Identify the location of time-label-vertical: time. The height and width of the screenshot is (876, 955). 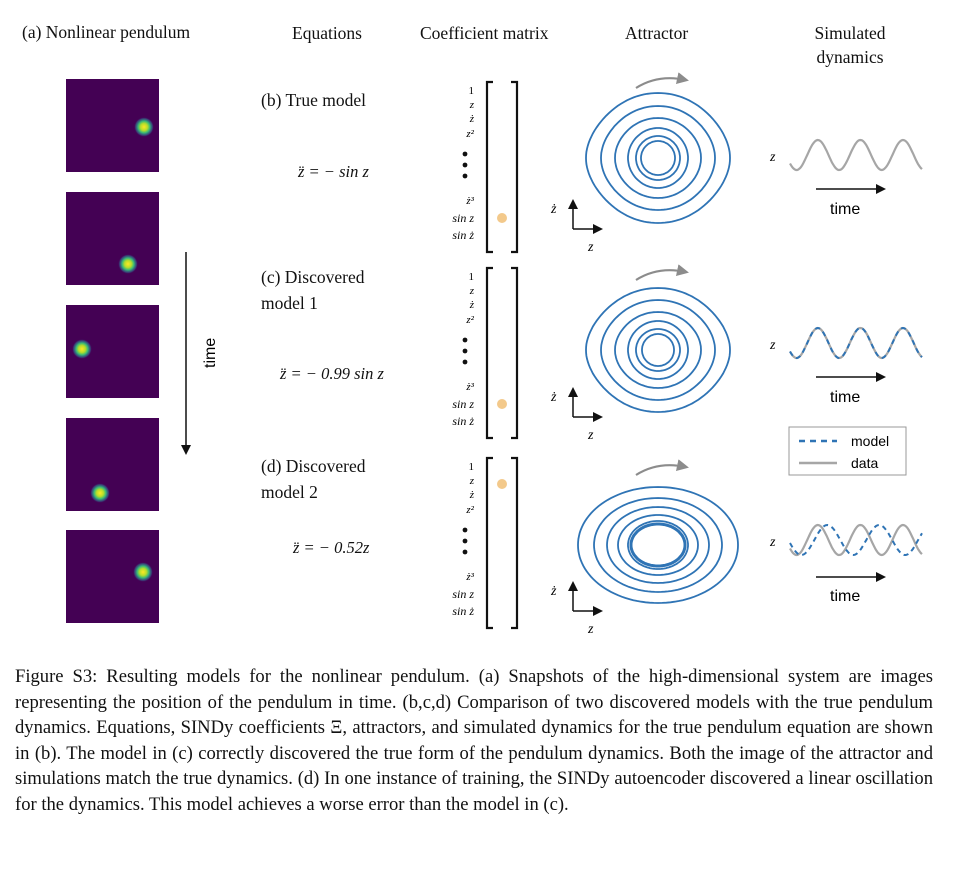
(210, 353).